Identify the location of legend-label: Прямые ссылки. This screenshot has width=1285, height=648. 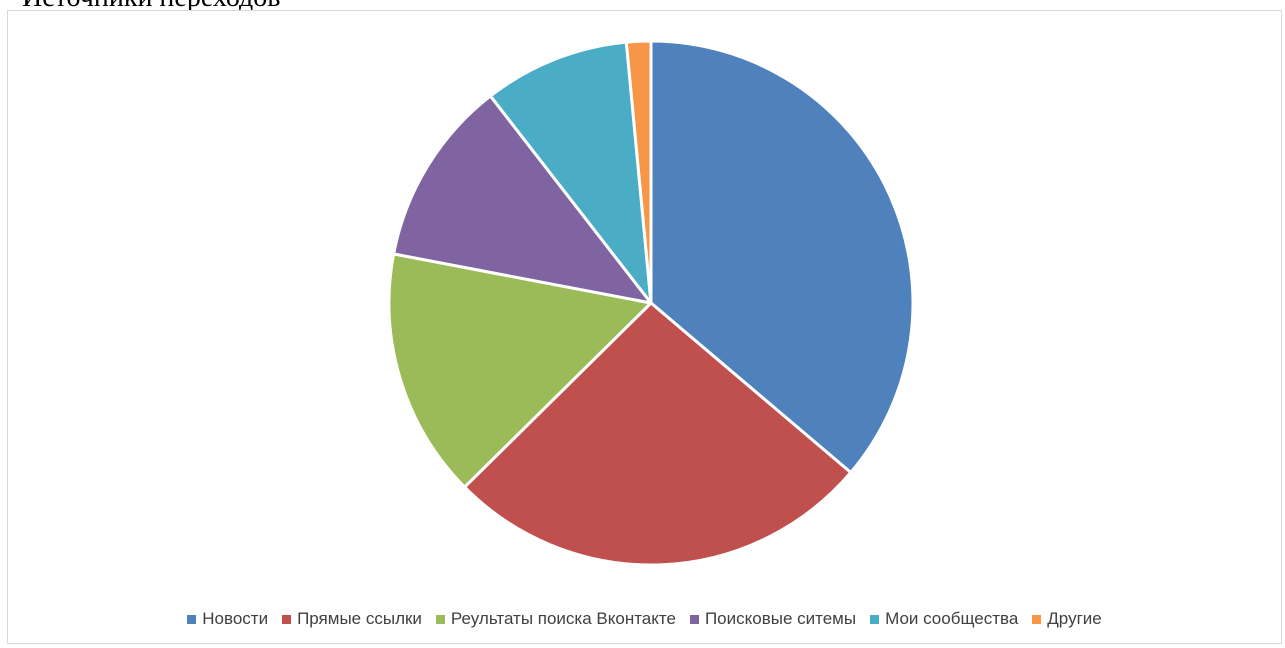
(359, 618).